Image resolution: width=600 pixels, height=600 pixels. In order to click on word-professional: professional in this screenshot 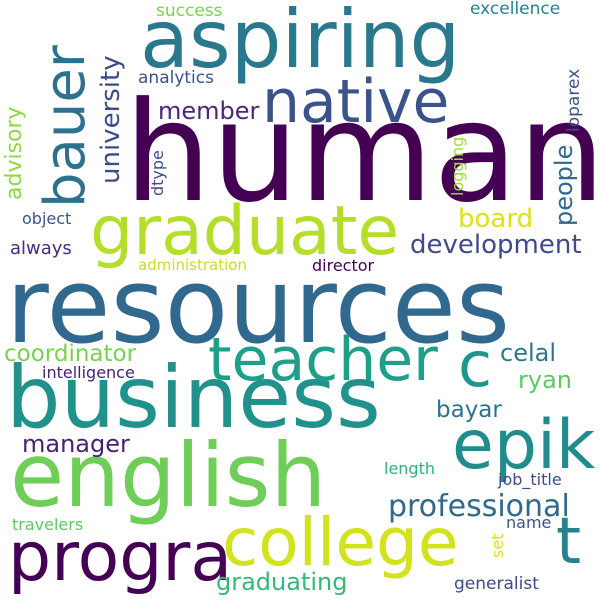, I will do `click(479, 506)`.